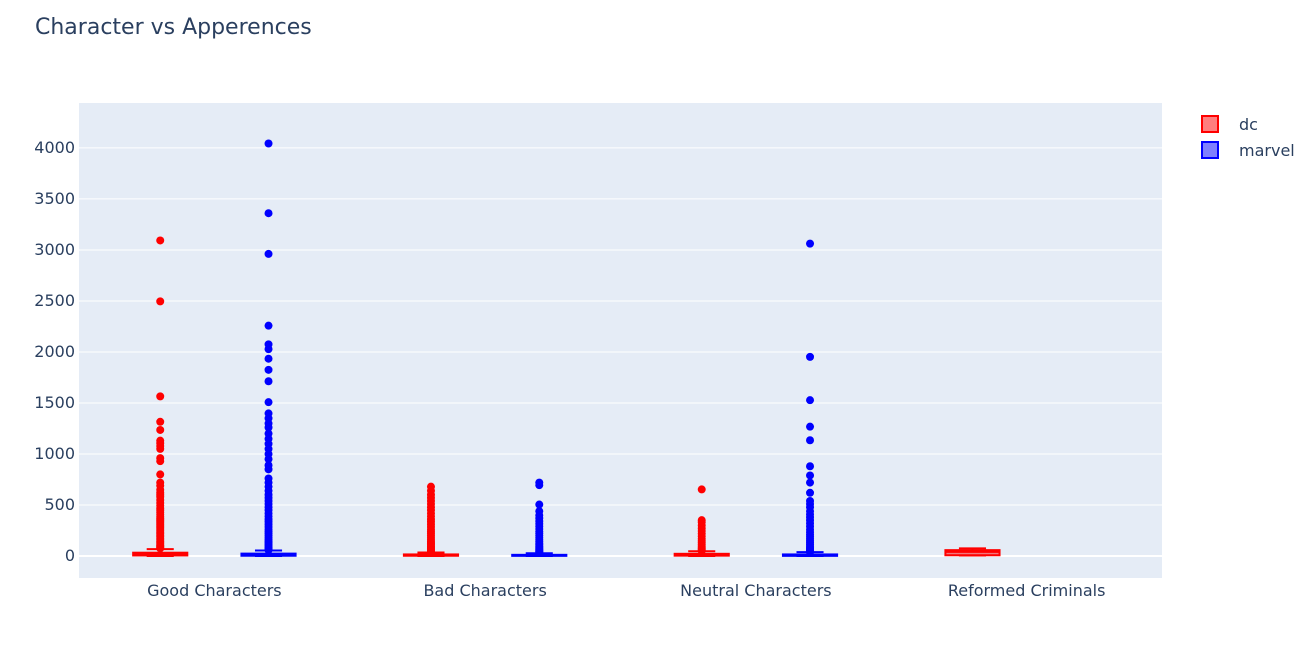 This screenshot has width=1315, height=646. What do you see at coordinates (54, 147) in the screenshot?
I see `y-tick-label: 4000` at bounding box center [54, 147].